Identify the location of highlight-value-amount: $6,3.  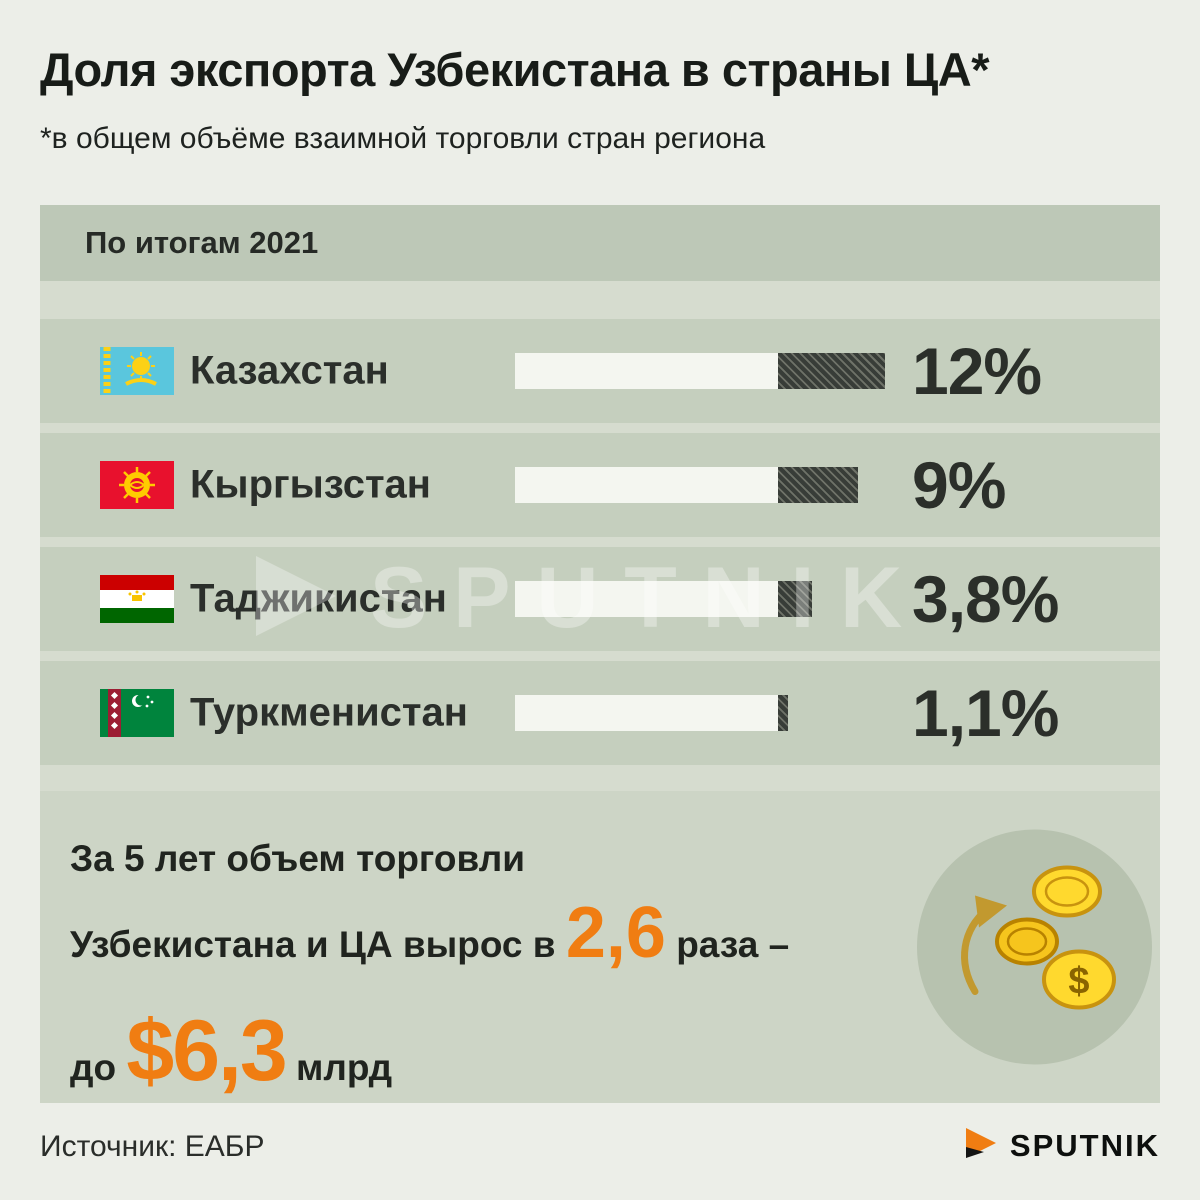
(206, 1050).